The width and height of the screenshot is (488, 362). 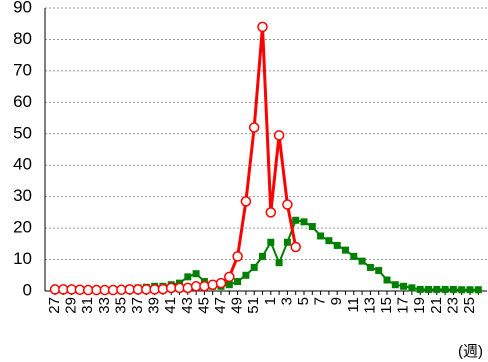 What do you see at coordinates (320, 301) in the screenshot?
I see `x-tick-label: 7` at bounding box center [320, 301].